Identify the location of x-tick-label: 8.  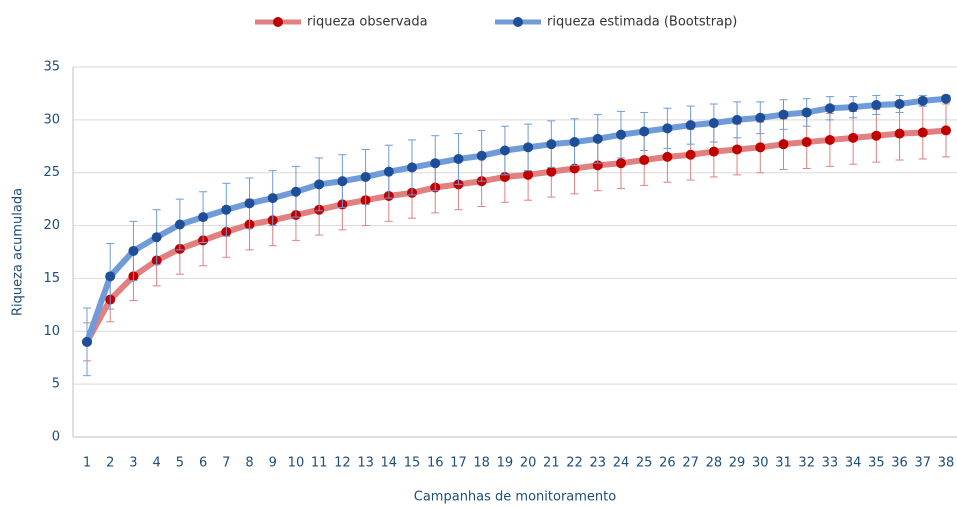
(249, 463).